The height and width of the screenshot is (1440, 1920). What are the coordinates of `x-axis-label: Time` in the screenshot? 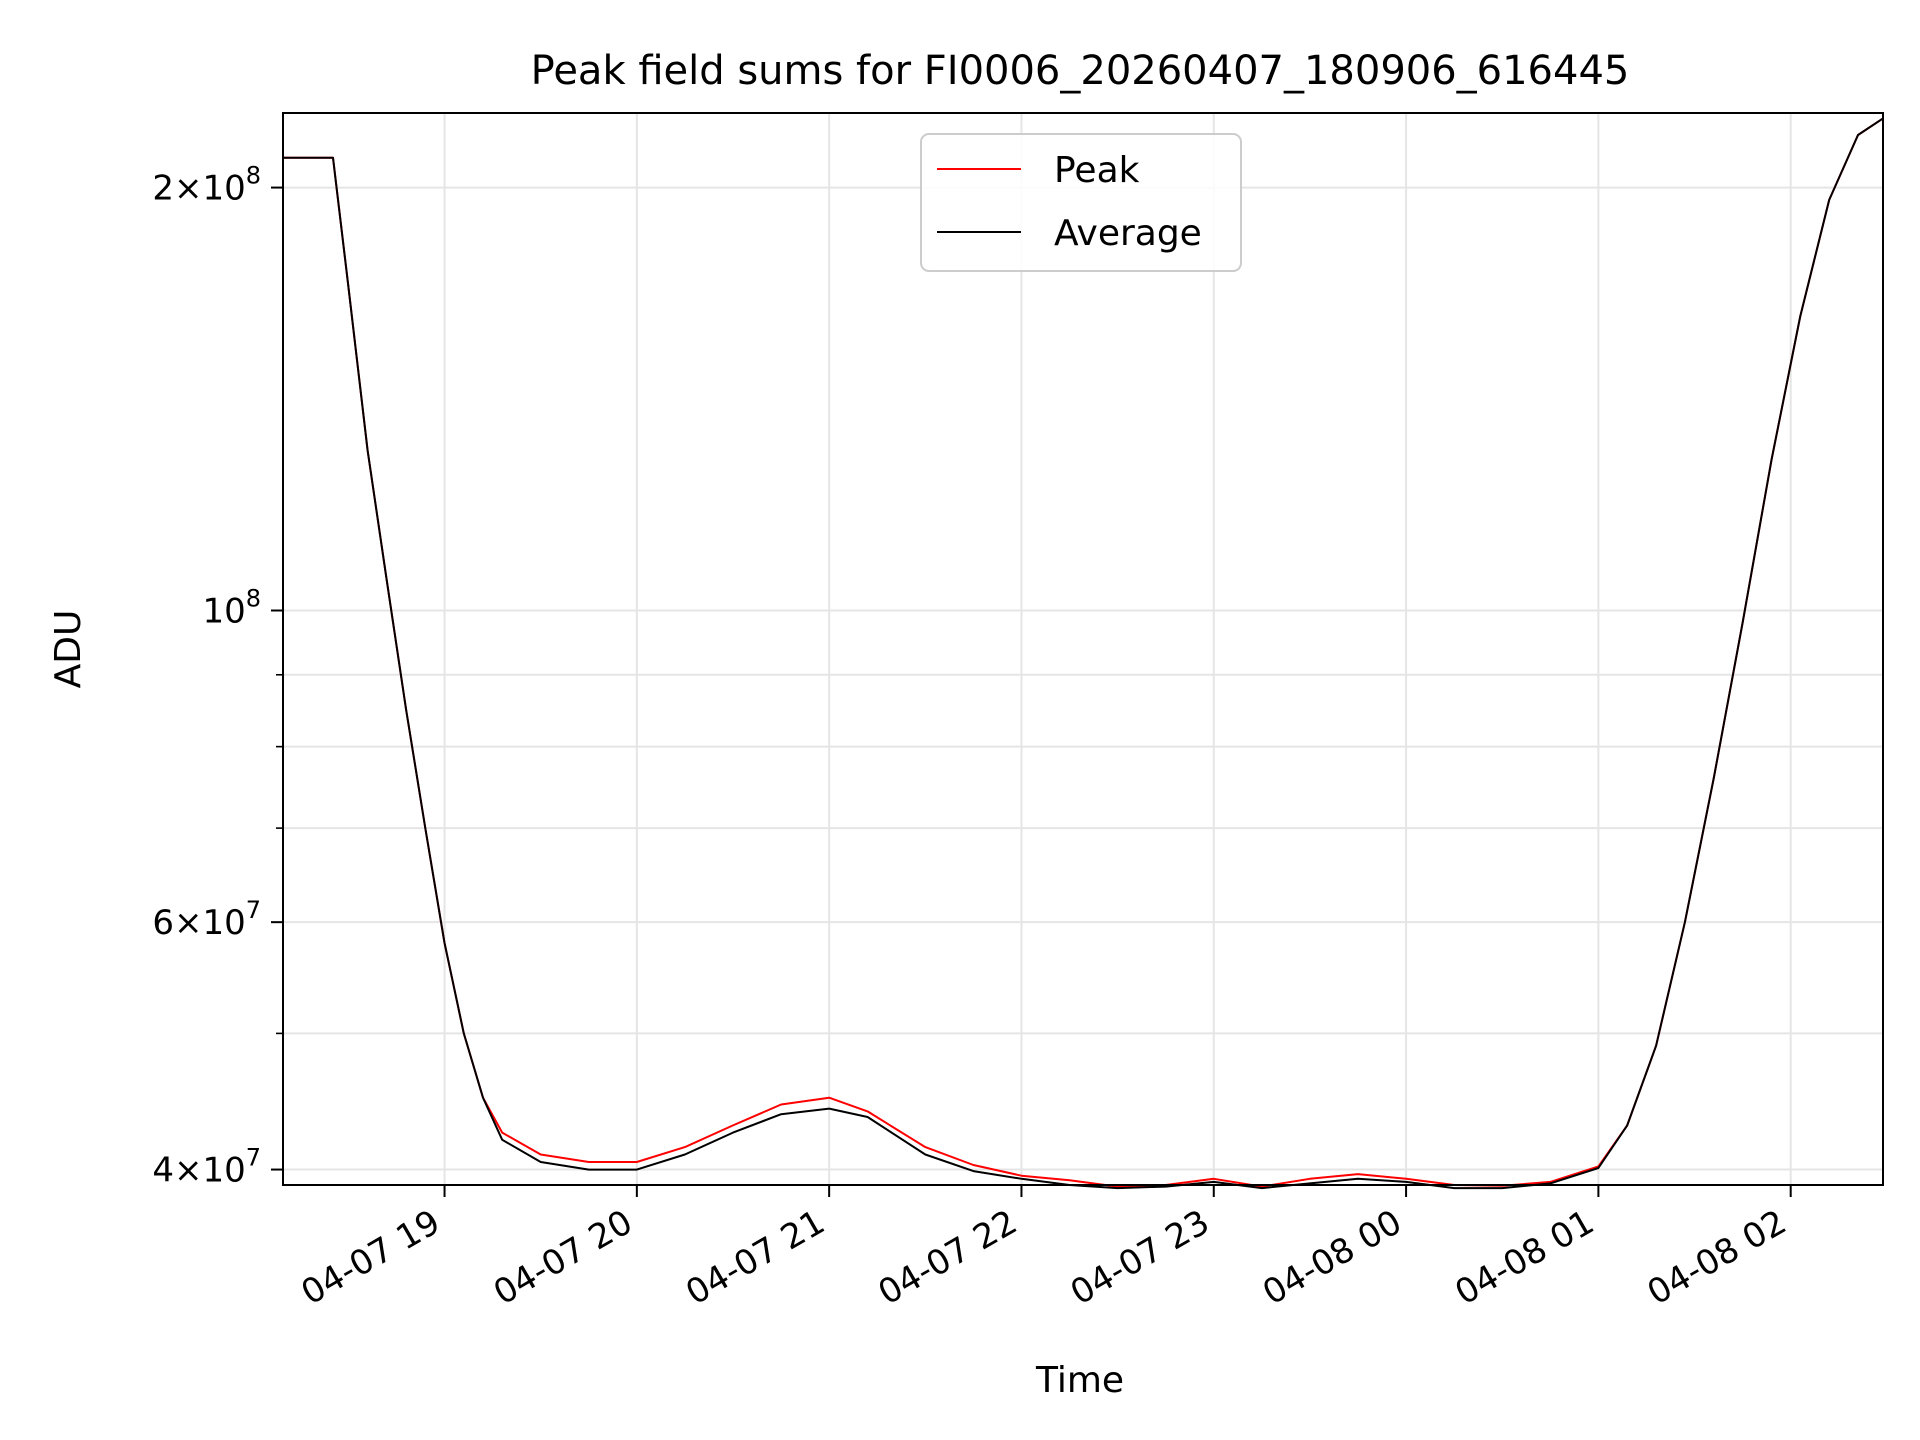 It's located at (1079, 1380).